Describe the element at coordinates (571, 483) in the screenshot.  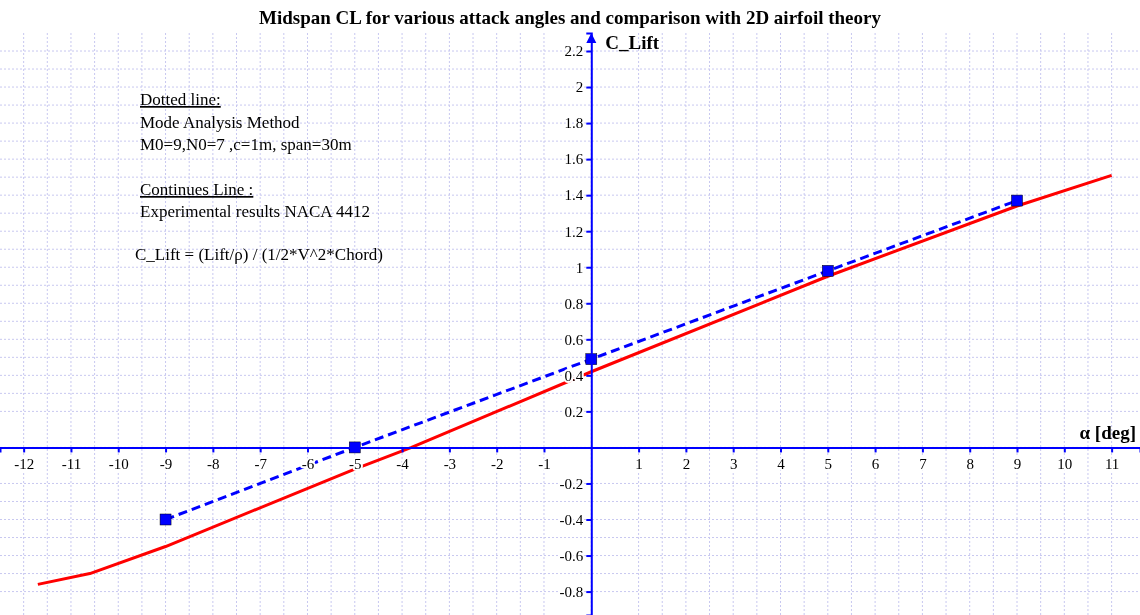
I see `y-tick-label: -0.2` at that location.